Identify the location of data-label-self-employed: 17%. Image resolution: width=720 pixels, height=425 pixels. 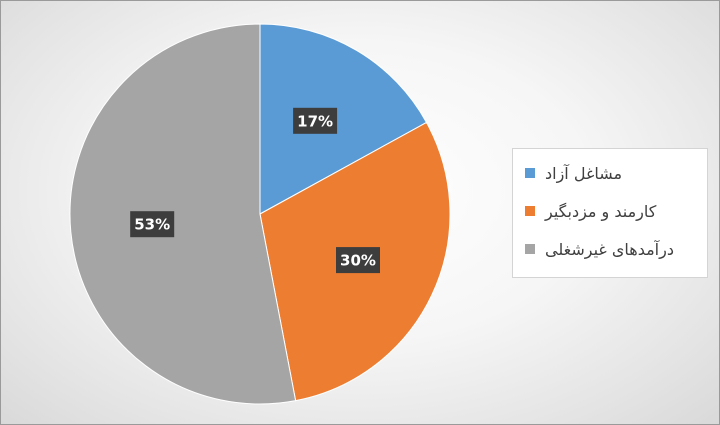
(315, 121).